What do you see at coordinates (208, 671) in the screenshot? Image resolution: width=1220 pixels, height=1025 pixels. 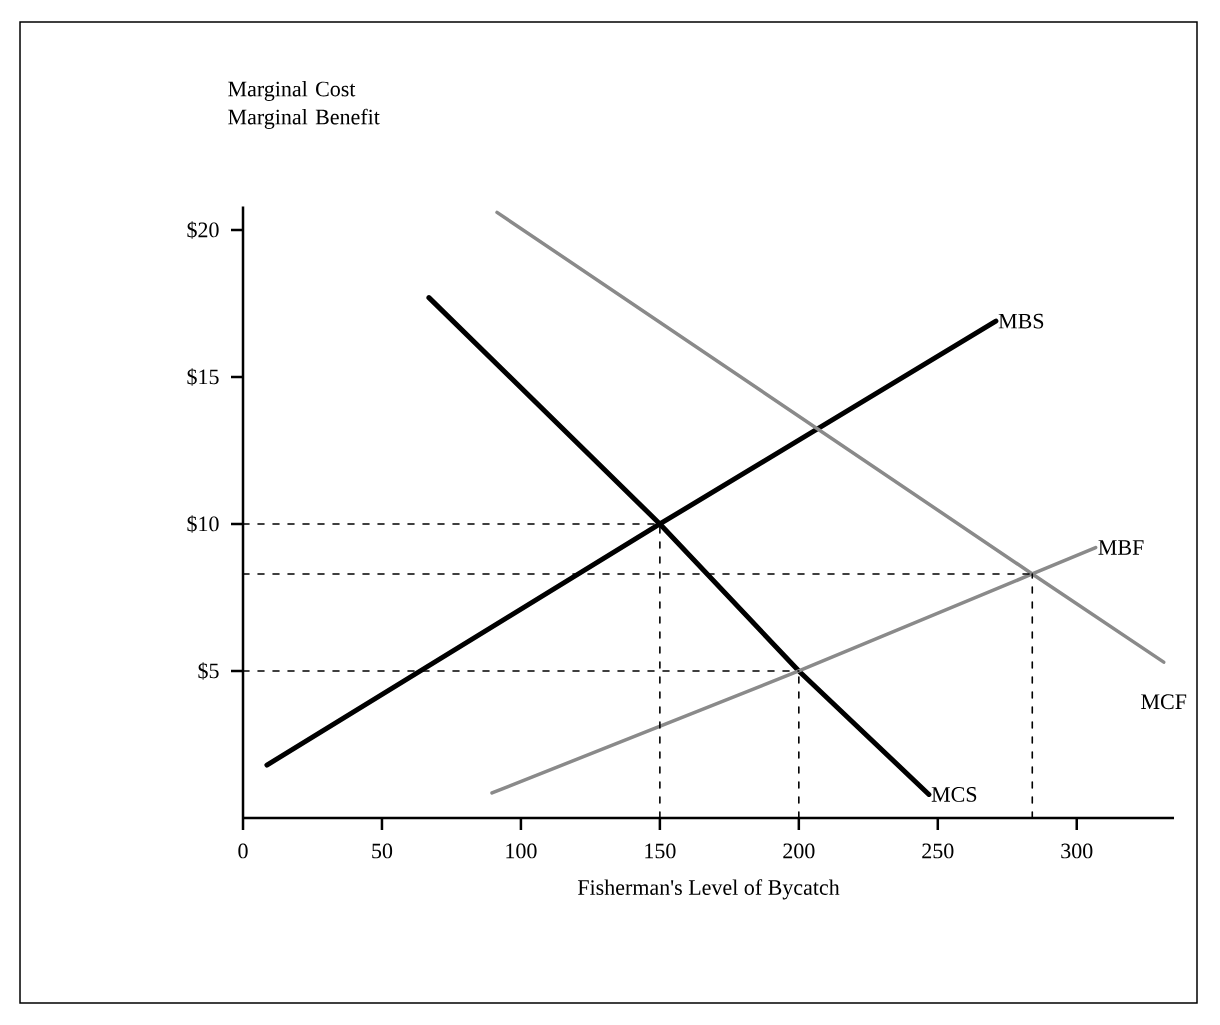 I see `y-tick-label: $5` at bounding box center [208, 671].